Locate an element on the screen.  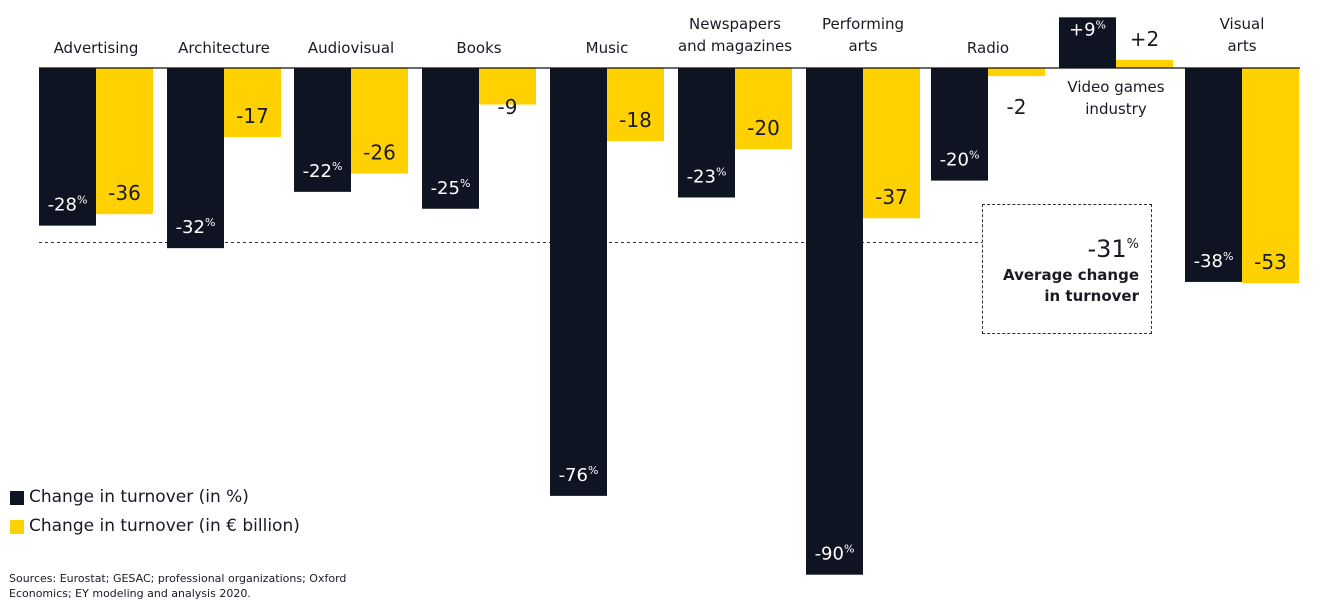
category-label-8: Video games industry is located at coordinates (1115, 98).